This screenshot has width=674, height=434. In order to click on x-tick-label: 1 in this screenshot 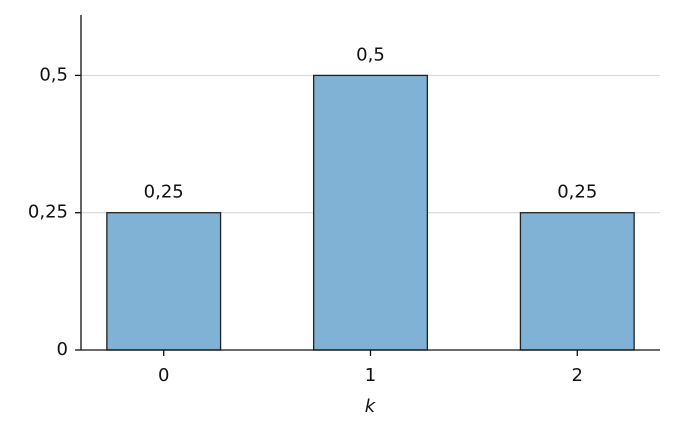, I will do `click(370, 375)`.